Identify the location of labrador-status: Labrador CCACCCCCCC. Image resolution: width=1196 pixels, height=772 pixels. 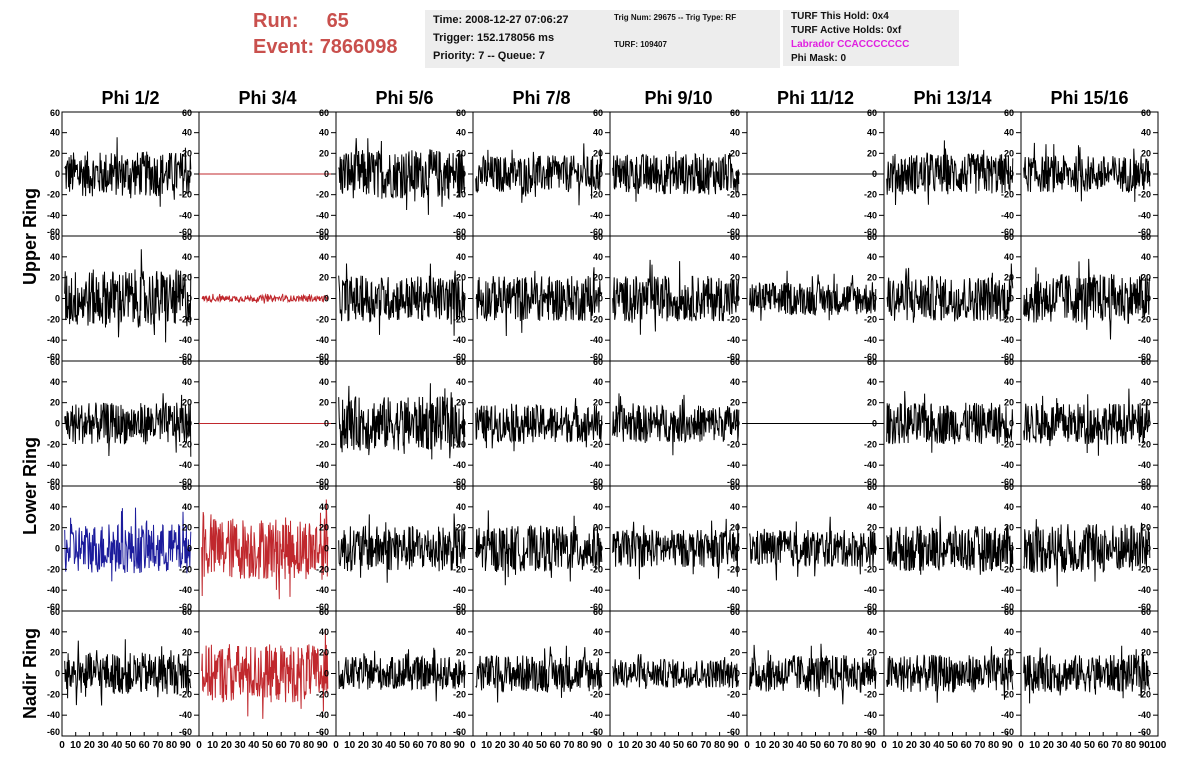
(850, 44).